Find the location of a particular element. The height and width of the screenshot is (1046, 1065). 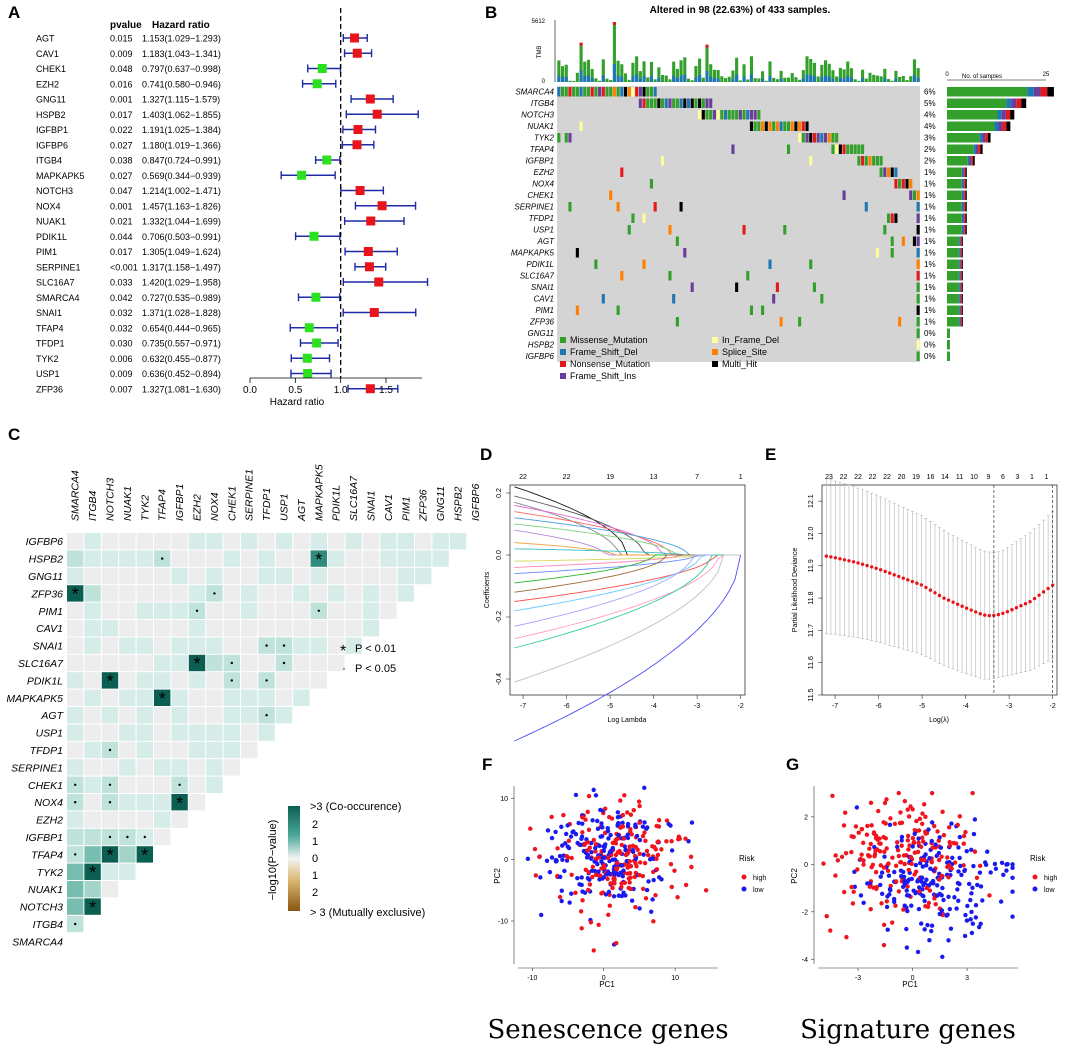

forest-pvalue: 0.042 is located at coordinates (121, 298).